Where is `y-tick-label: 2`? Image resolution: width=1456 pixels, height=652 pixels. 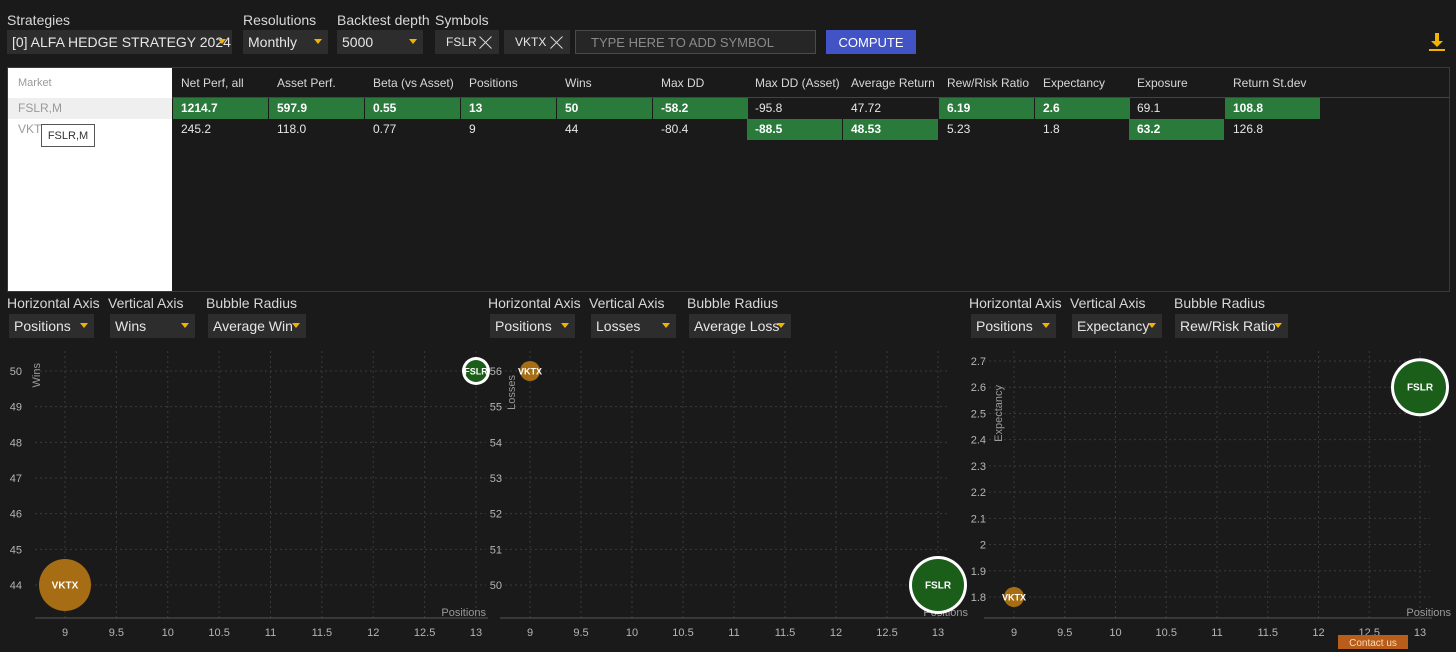 y-tick-label: 2 is located at coordinates (983, 546).